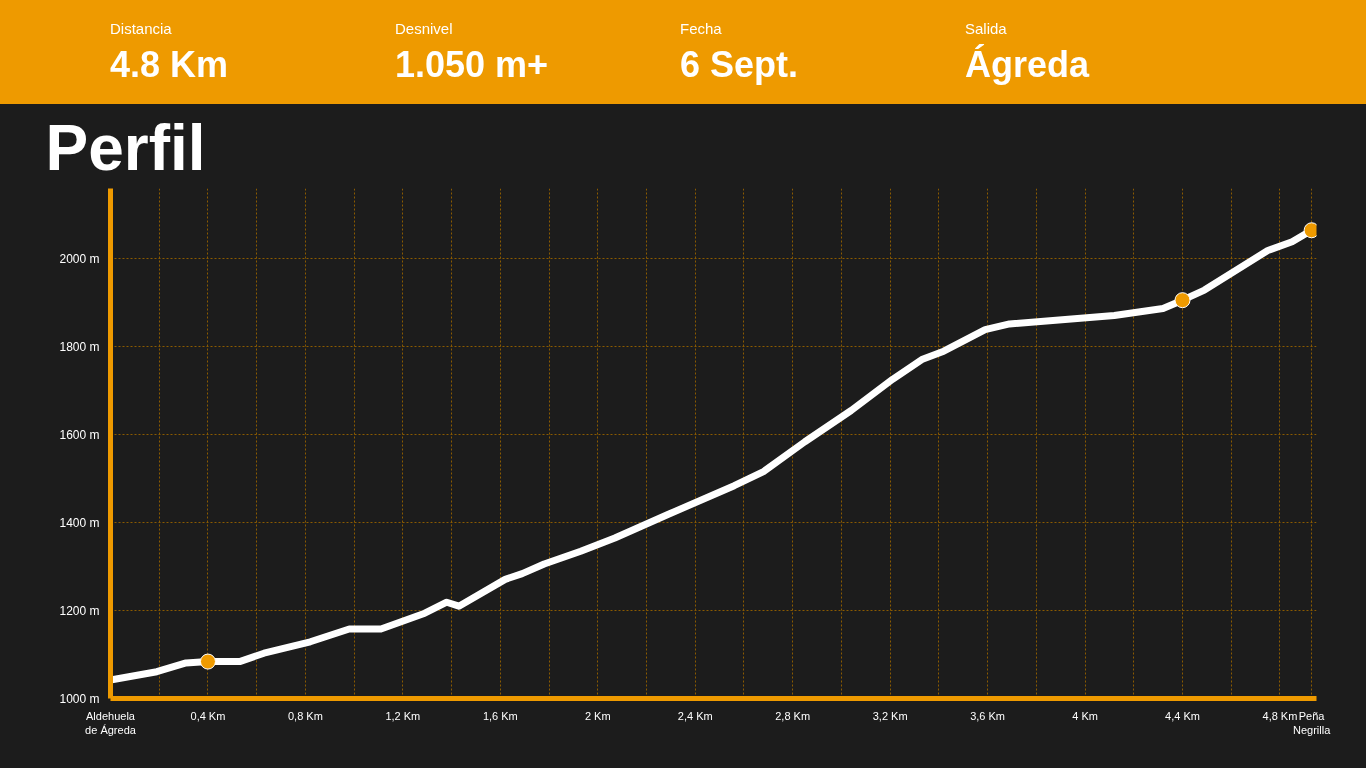 This screenshot has height=768, width=1366. What do you see at coordinates (890, 715) in the screenshot?
I see `x-tick-label: 3,2 Km` at bounding box center [890, 715].